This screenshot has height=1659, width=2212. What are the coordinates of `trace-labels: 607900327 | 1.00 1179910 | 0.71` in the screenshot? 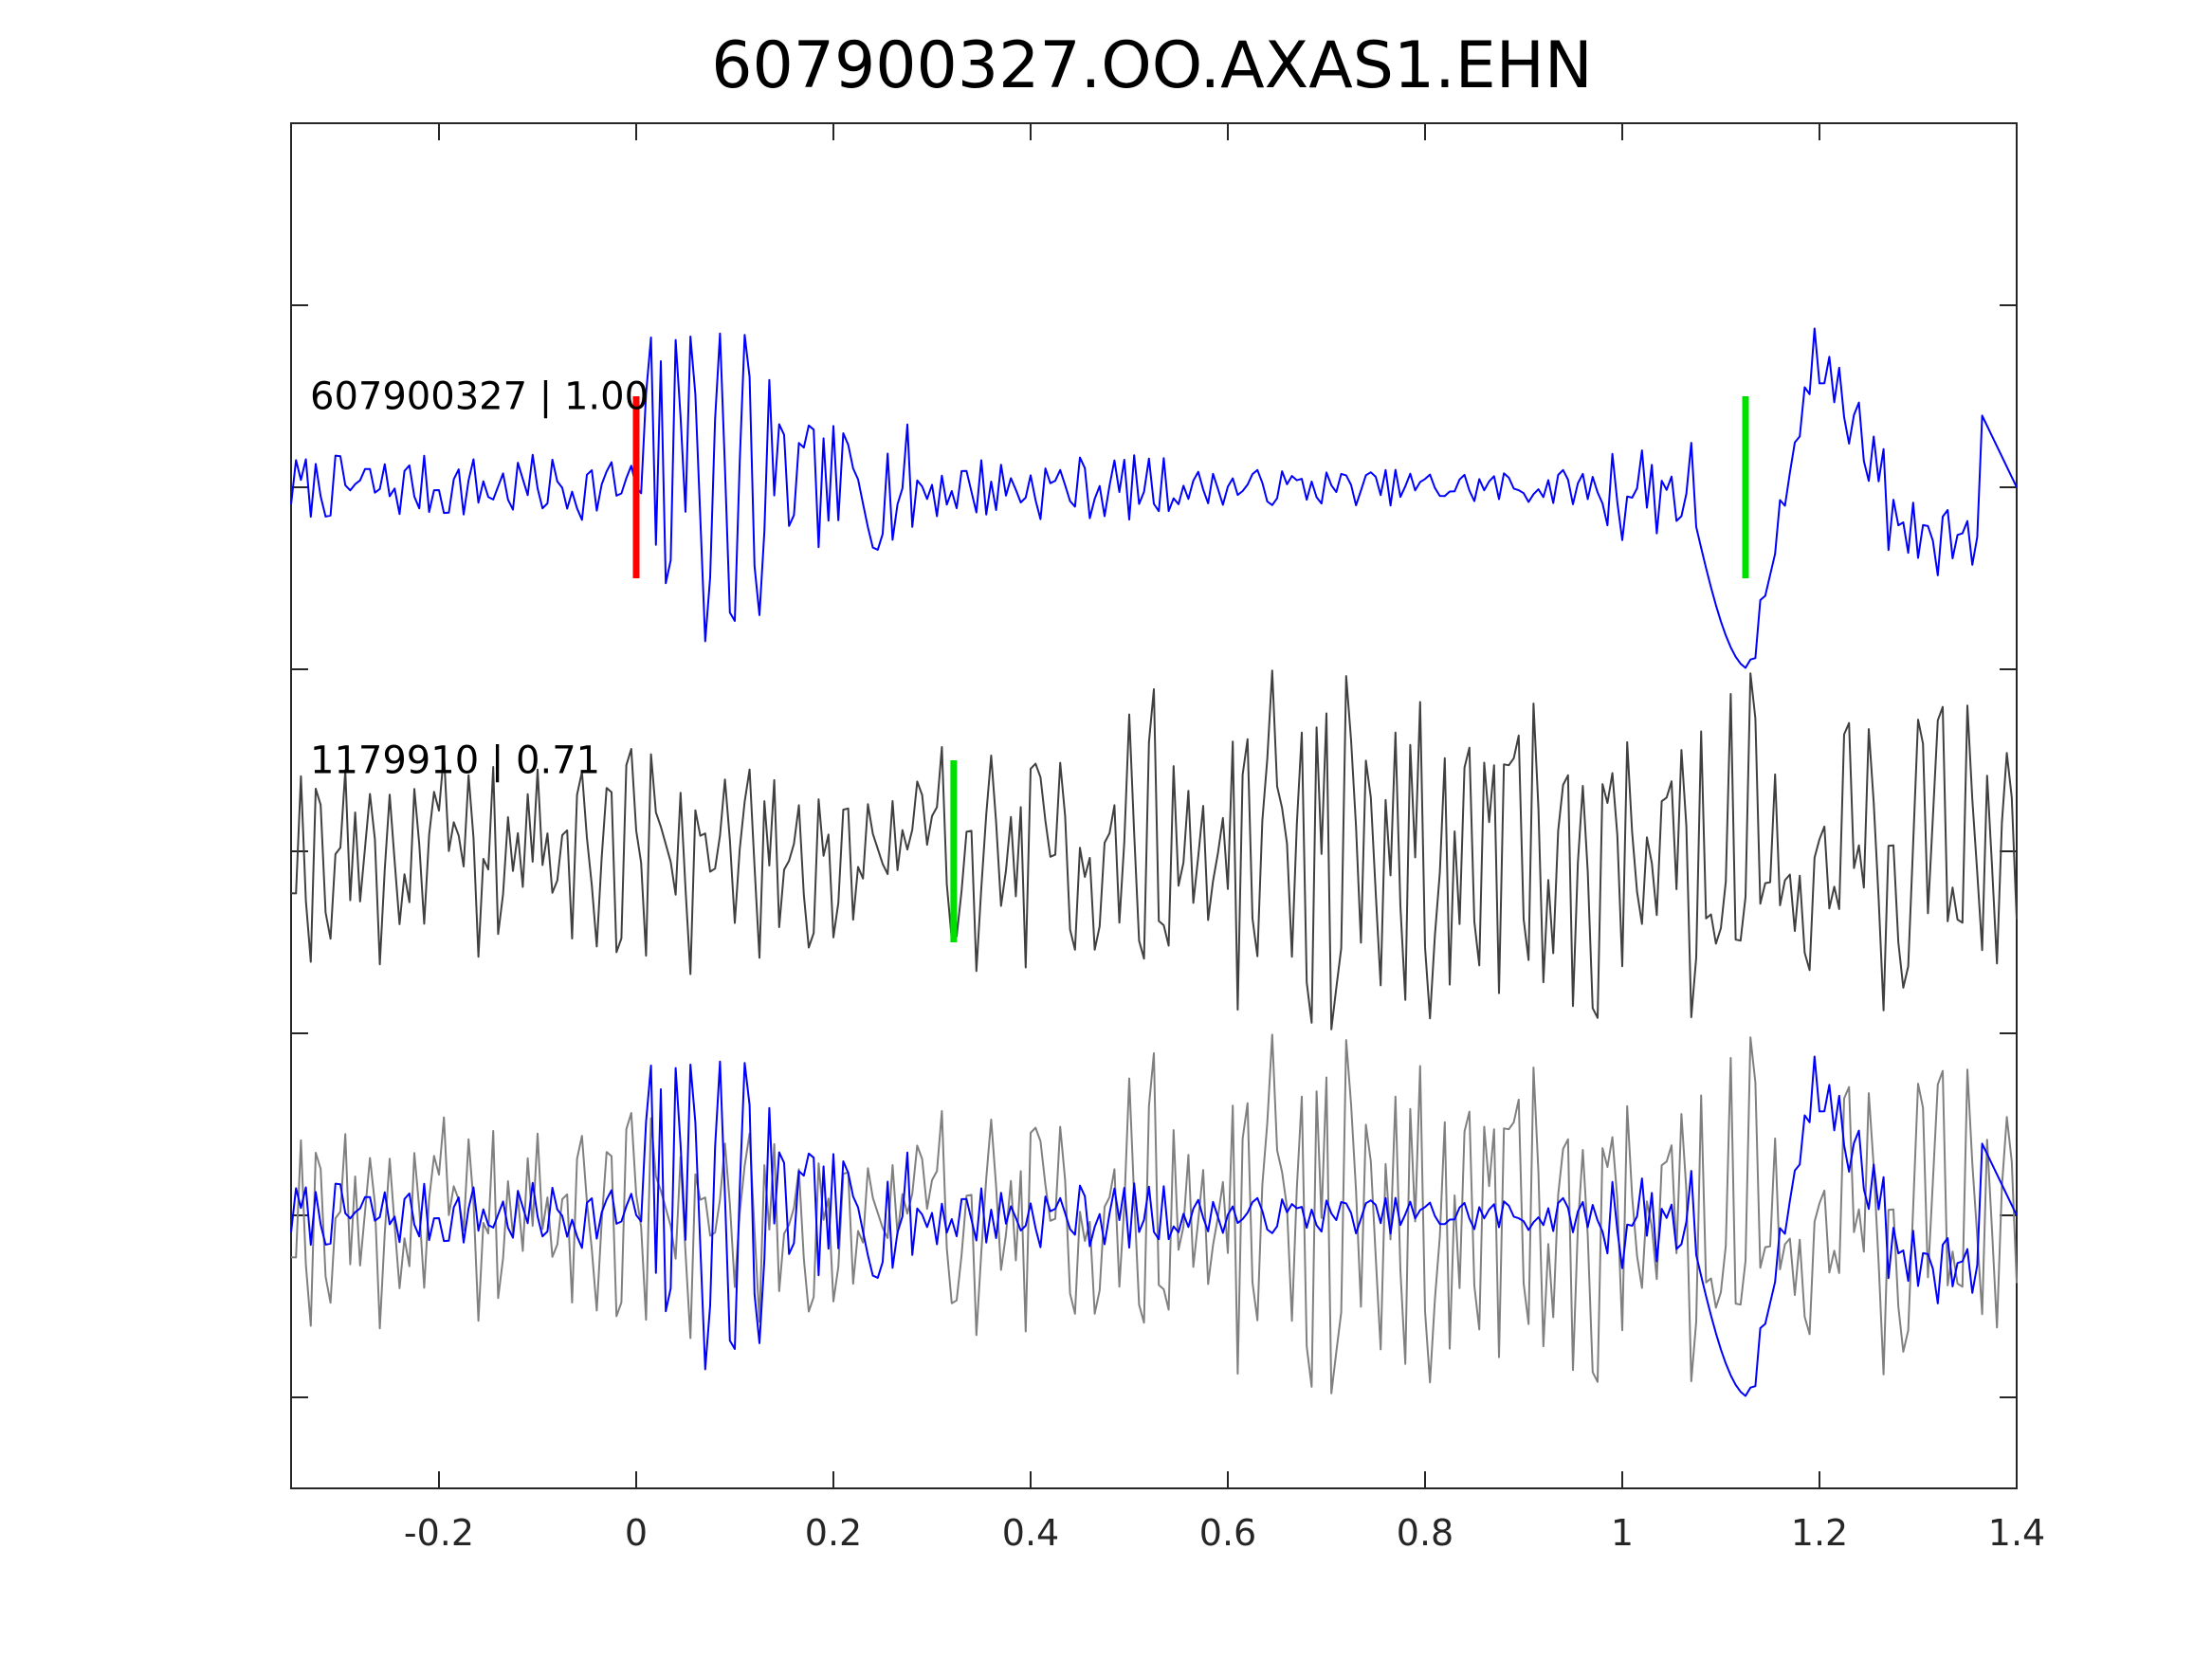 It's located at (479, 578).